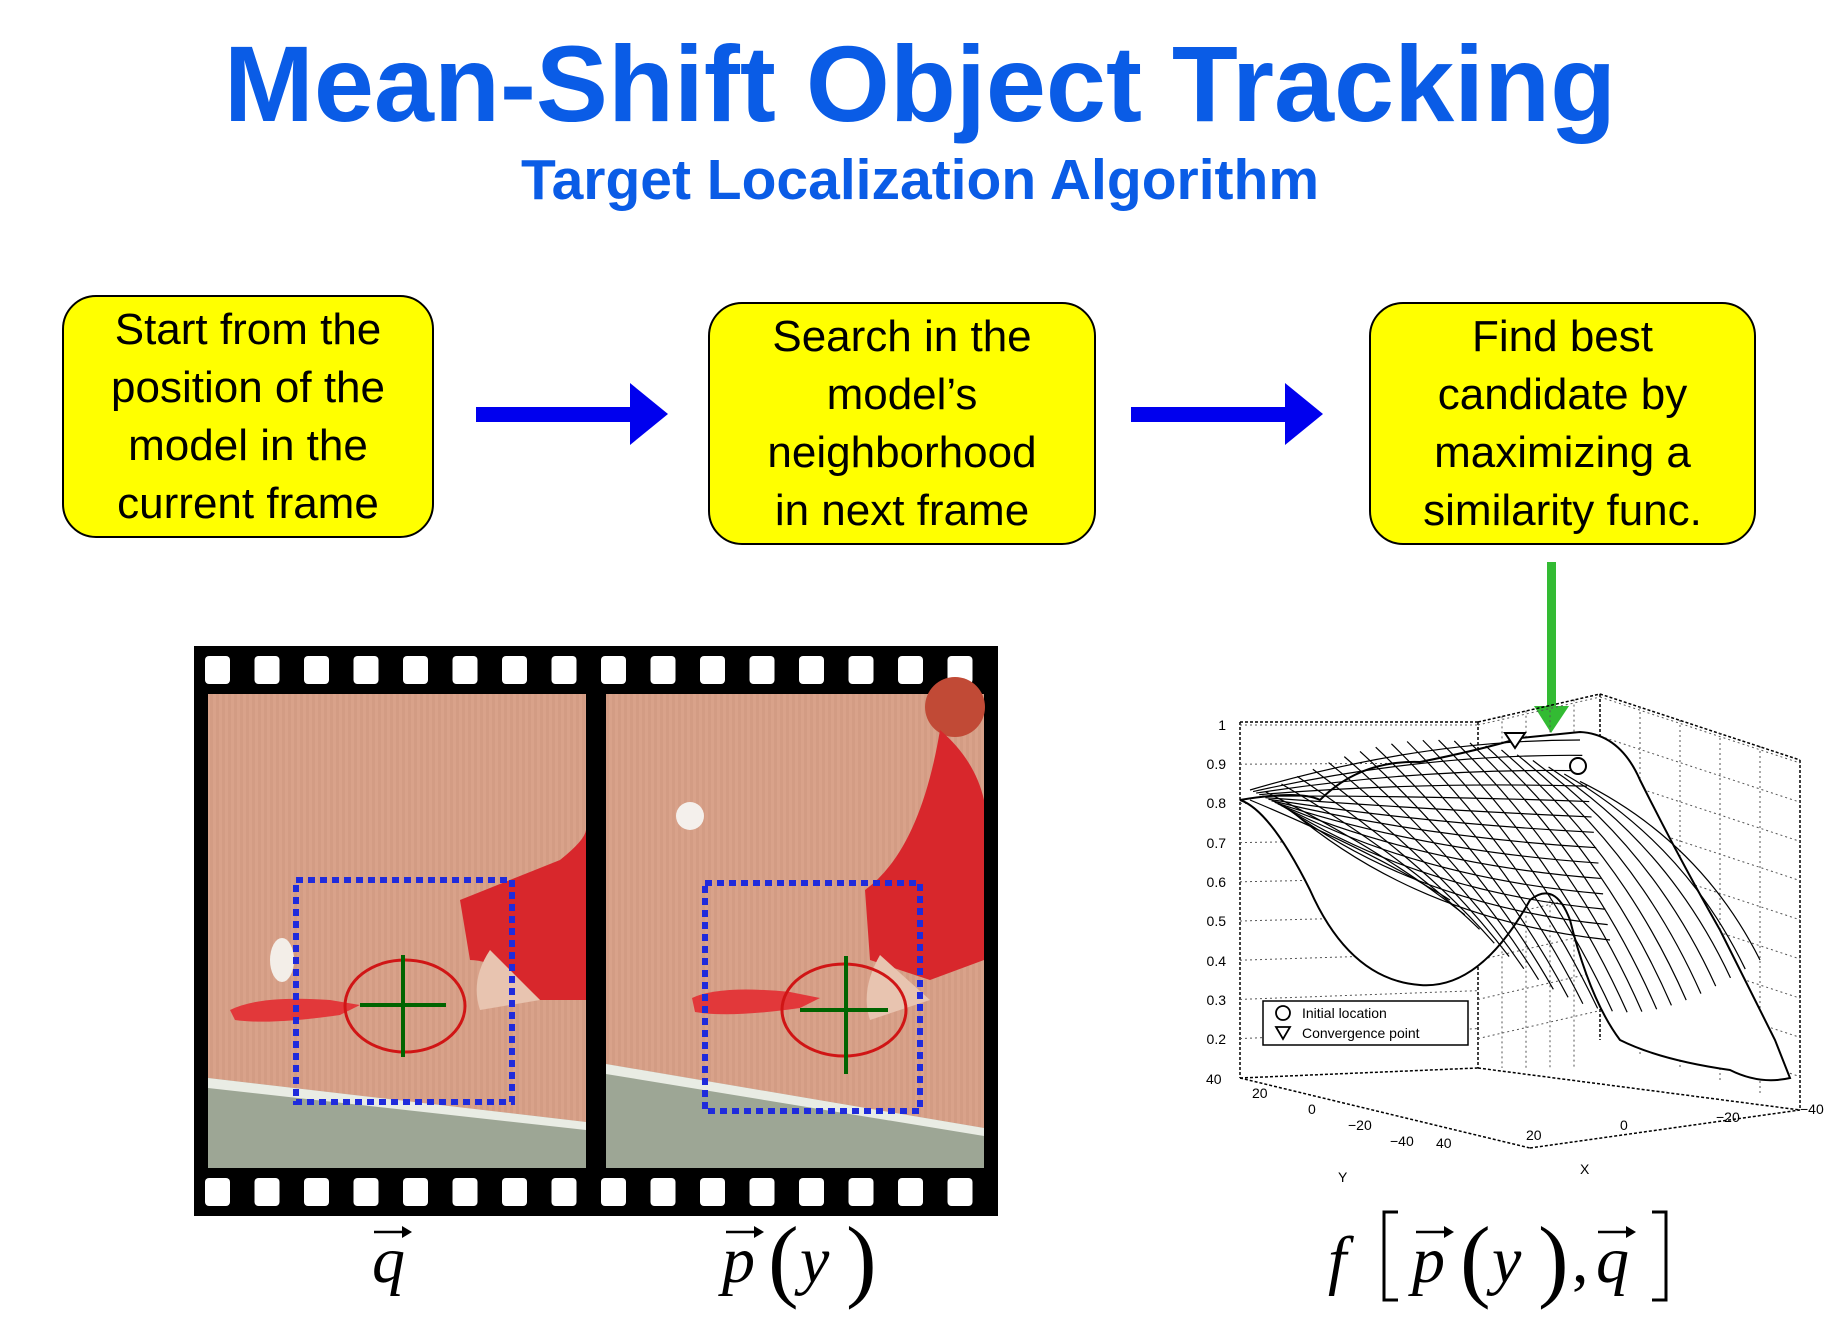 The width and height of the screenshot is (1840, 1318). I want to click on y-tick: 20, so click(1260, 1093).